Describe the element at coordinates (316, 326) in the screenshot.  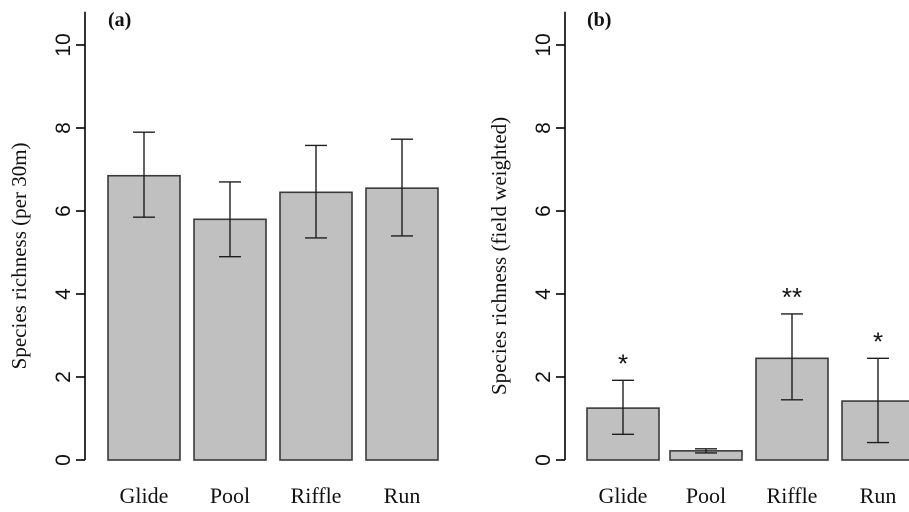
I see `bar-riffle` at that location.